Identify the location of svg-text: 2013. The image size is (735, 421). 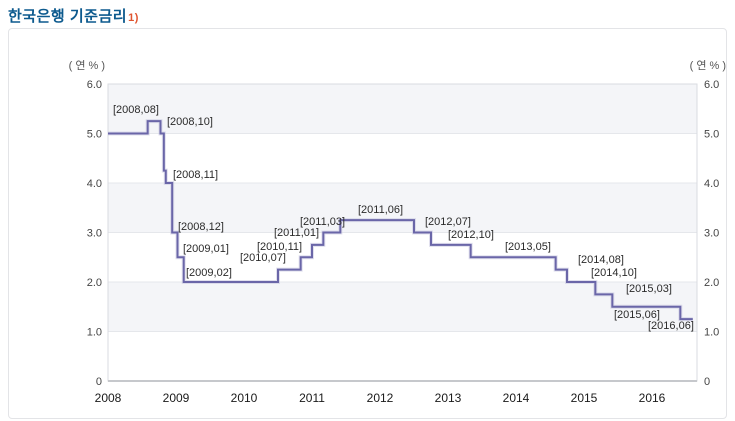
(448, 398).